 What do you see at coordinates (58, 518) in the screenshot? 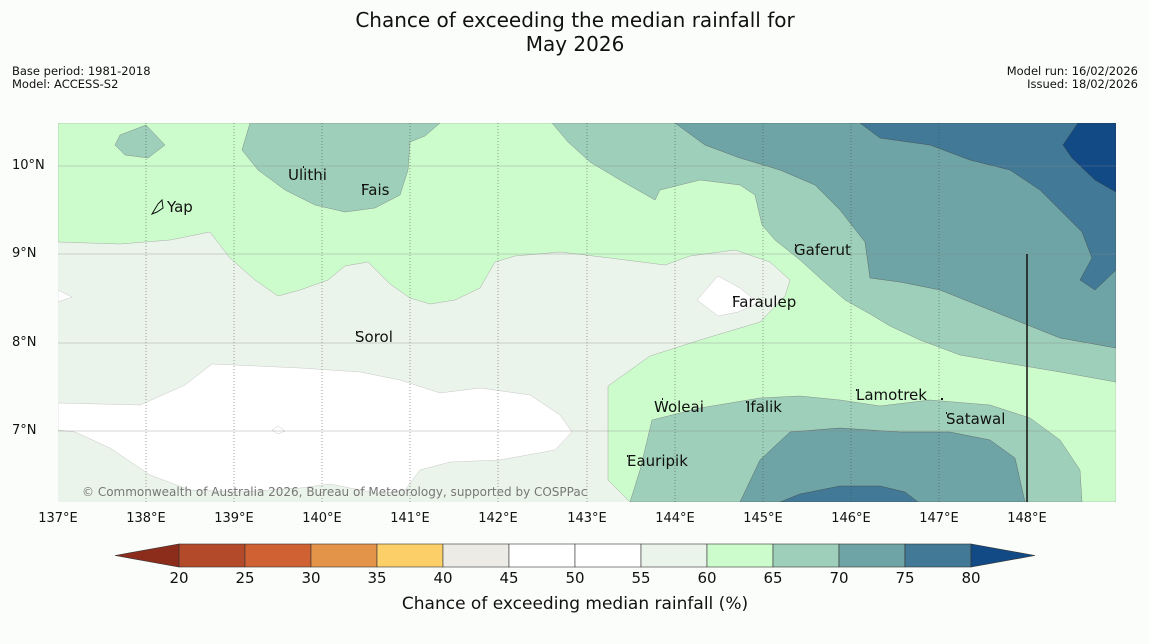
I see `lon-label: 137°E` at bounding box center [58, 518].